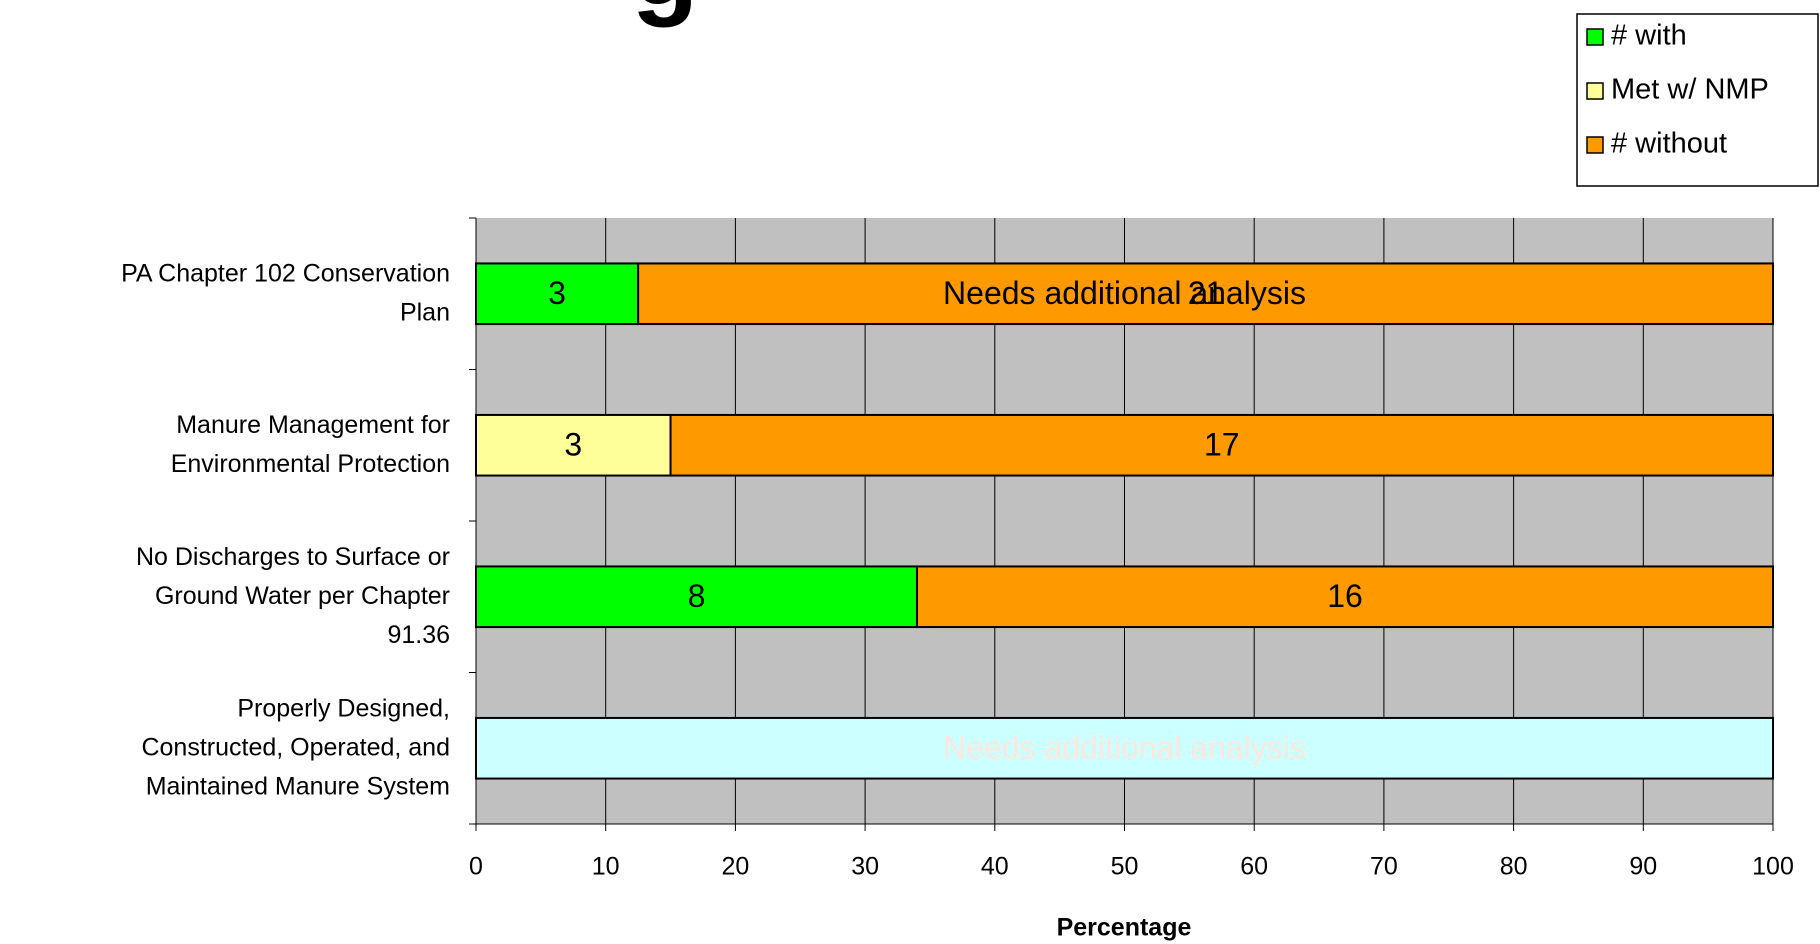  I want to click on x-tick-label: 40, so click(995, 867).